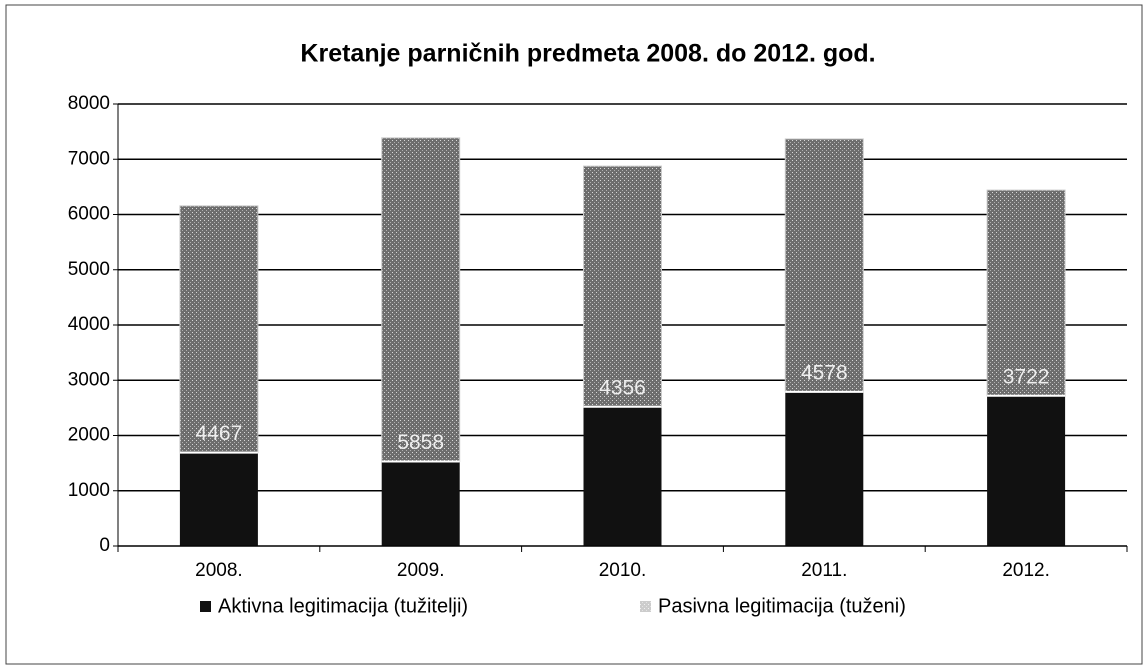 The width and height of the screenshot is (1148, 669). Describe the element at coordinates (89, 324) in the screenshot. I see `y-tick-label: 4000` at that location.